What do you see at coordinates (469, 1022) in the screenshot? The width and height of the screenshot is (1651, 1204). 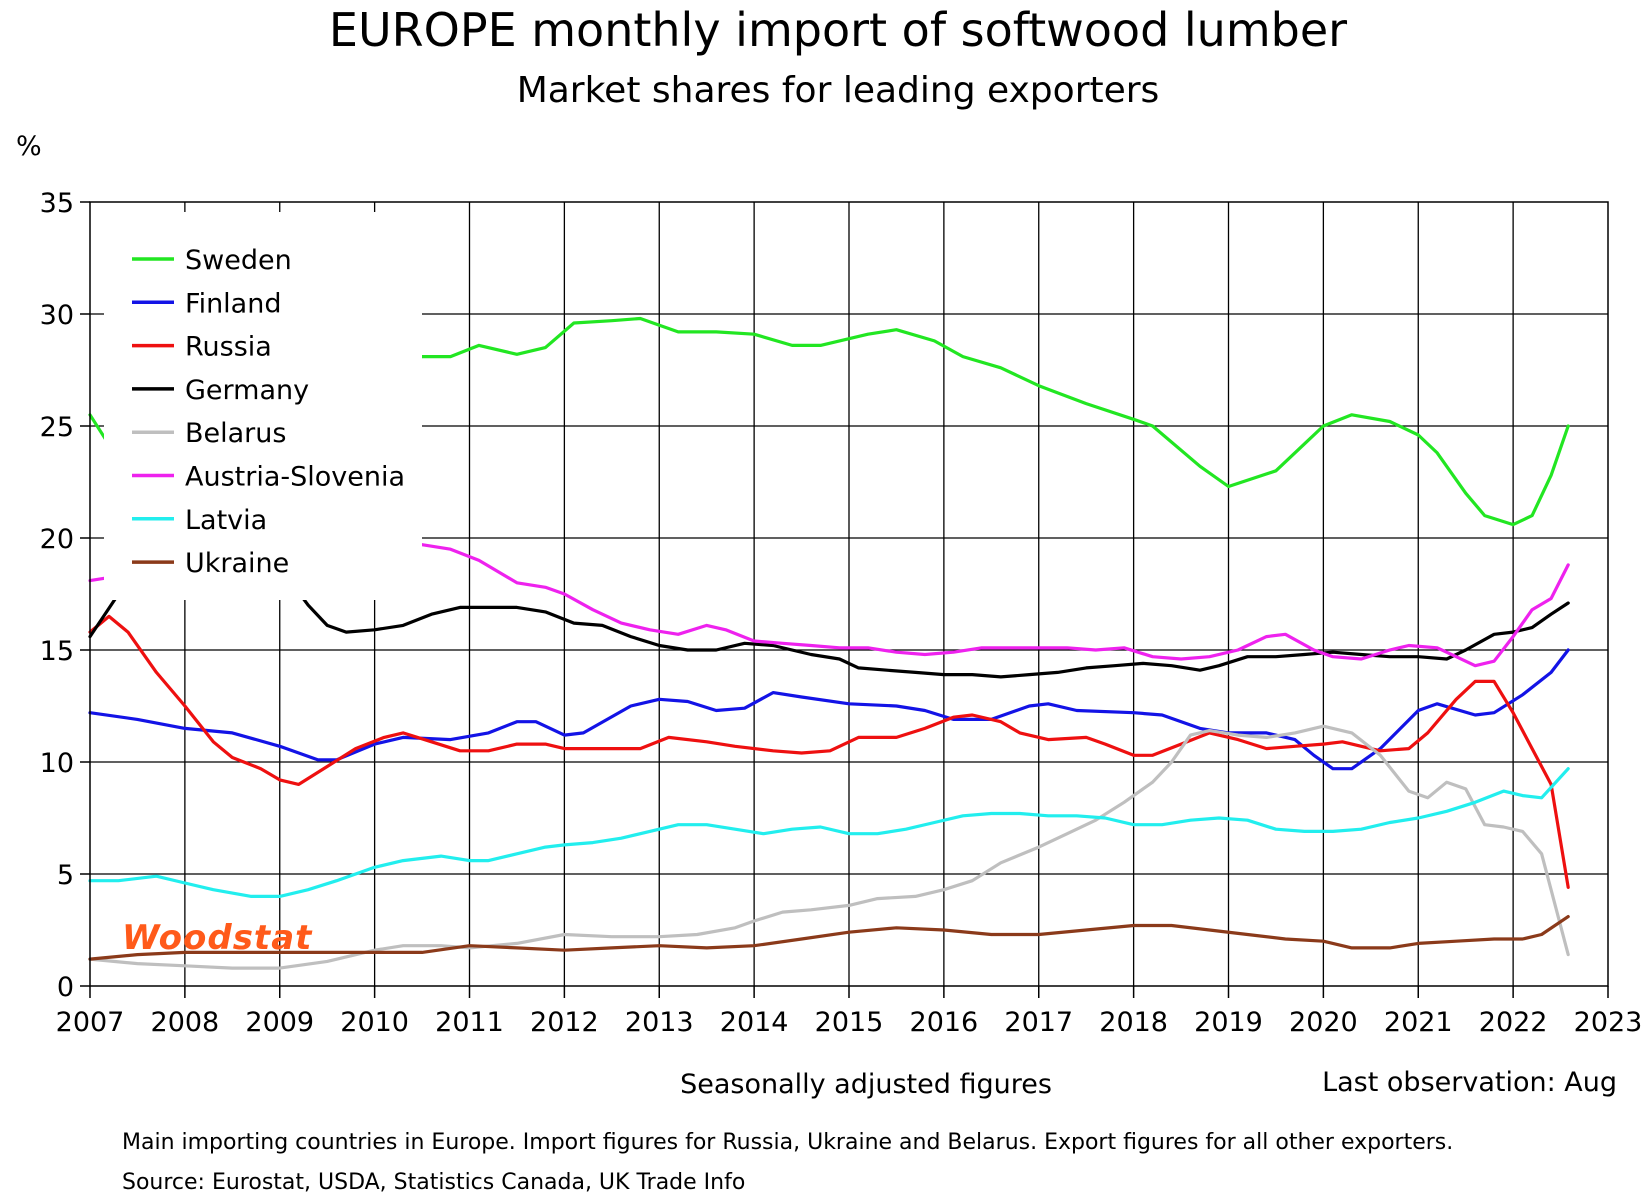 I see `x-tick-label: 2011` at bounding box center [469, 1022].